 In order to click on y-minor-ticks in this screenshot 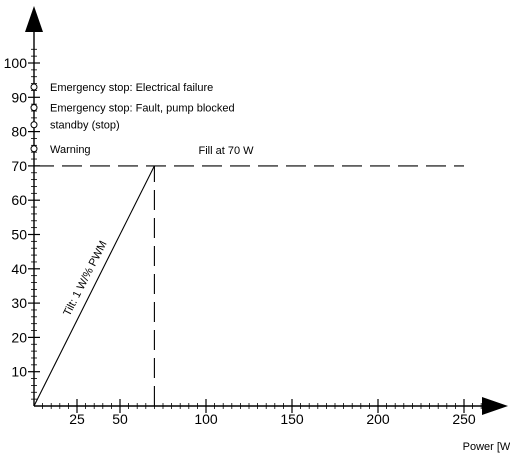, I will do `click(34, 224)`.